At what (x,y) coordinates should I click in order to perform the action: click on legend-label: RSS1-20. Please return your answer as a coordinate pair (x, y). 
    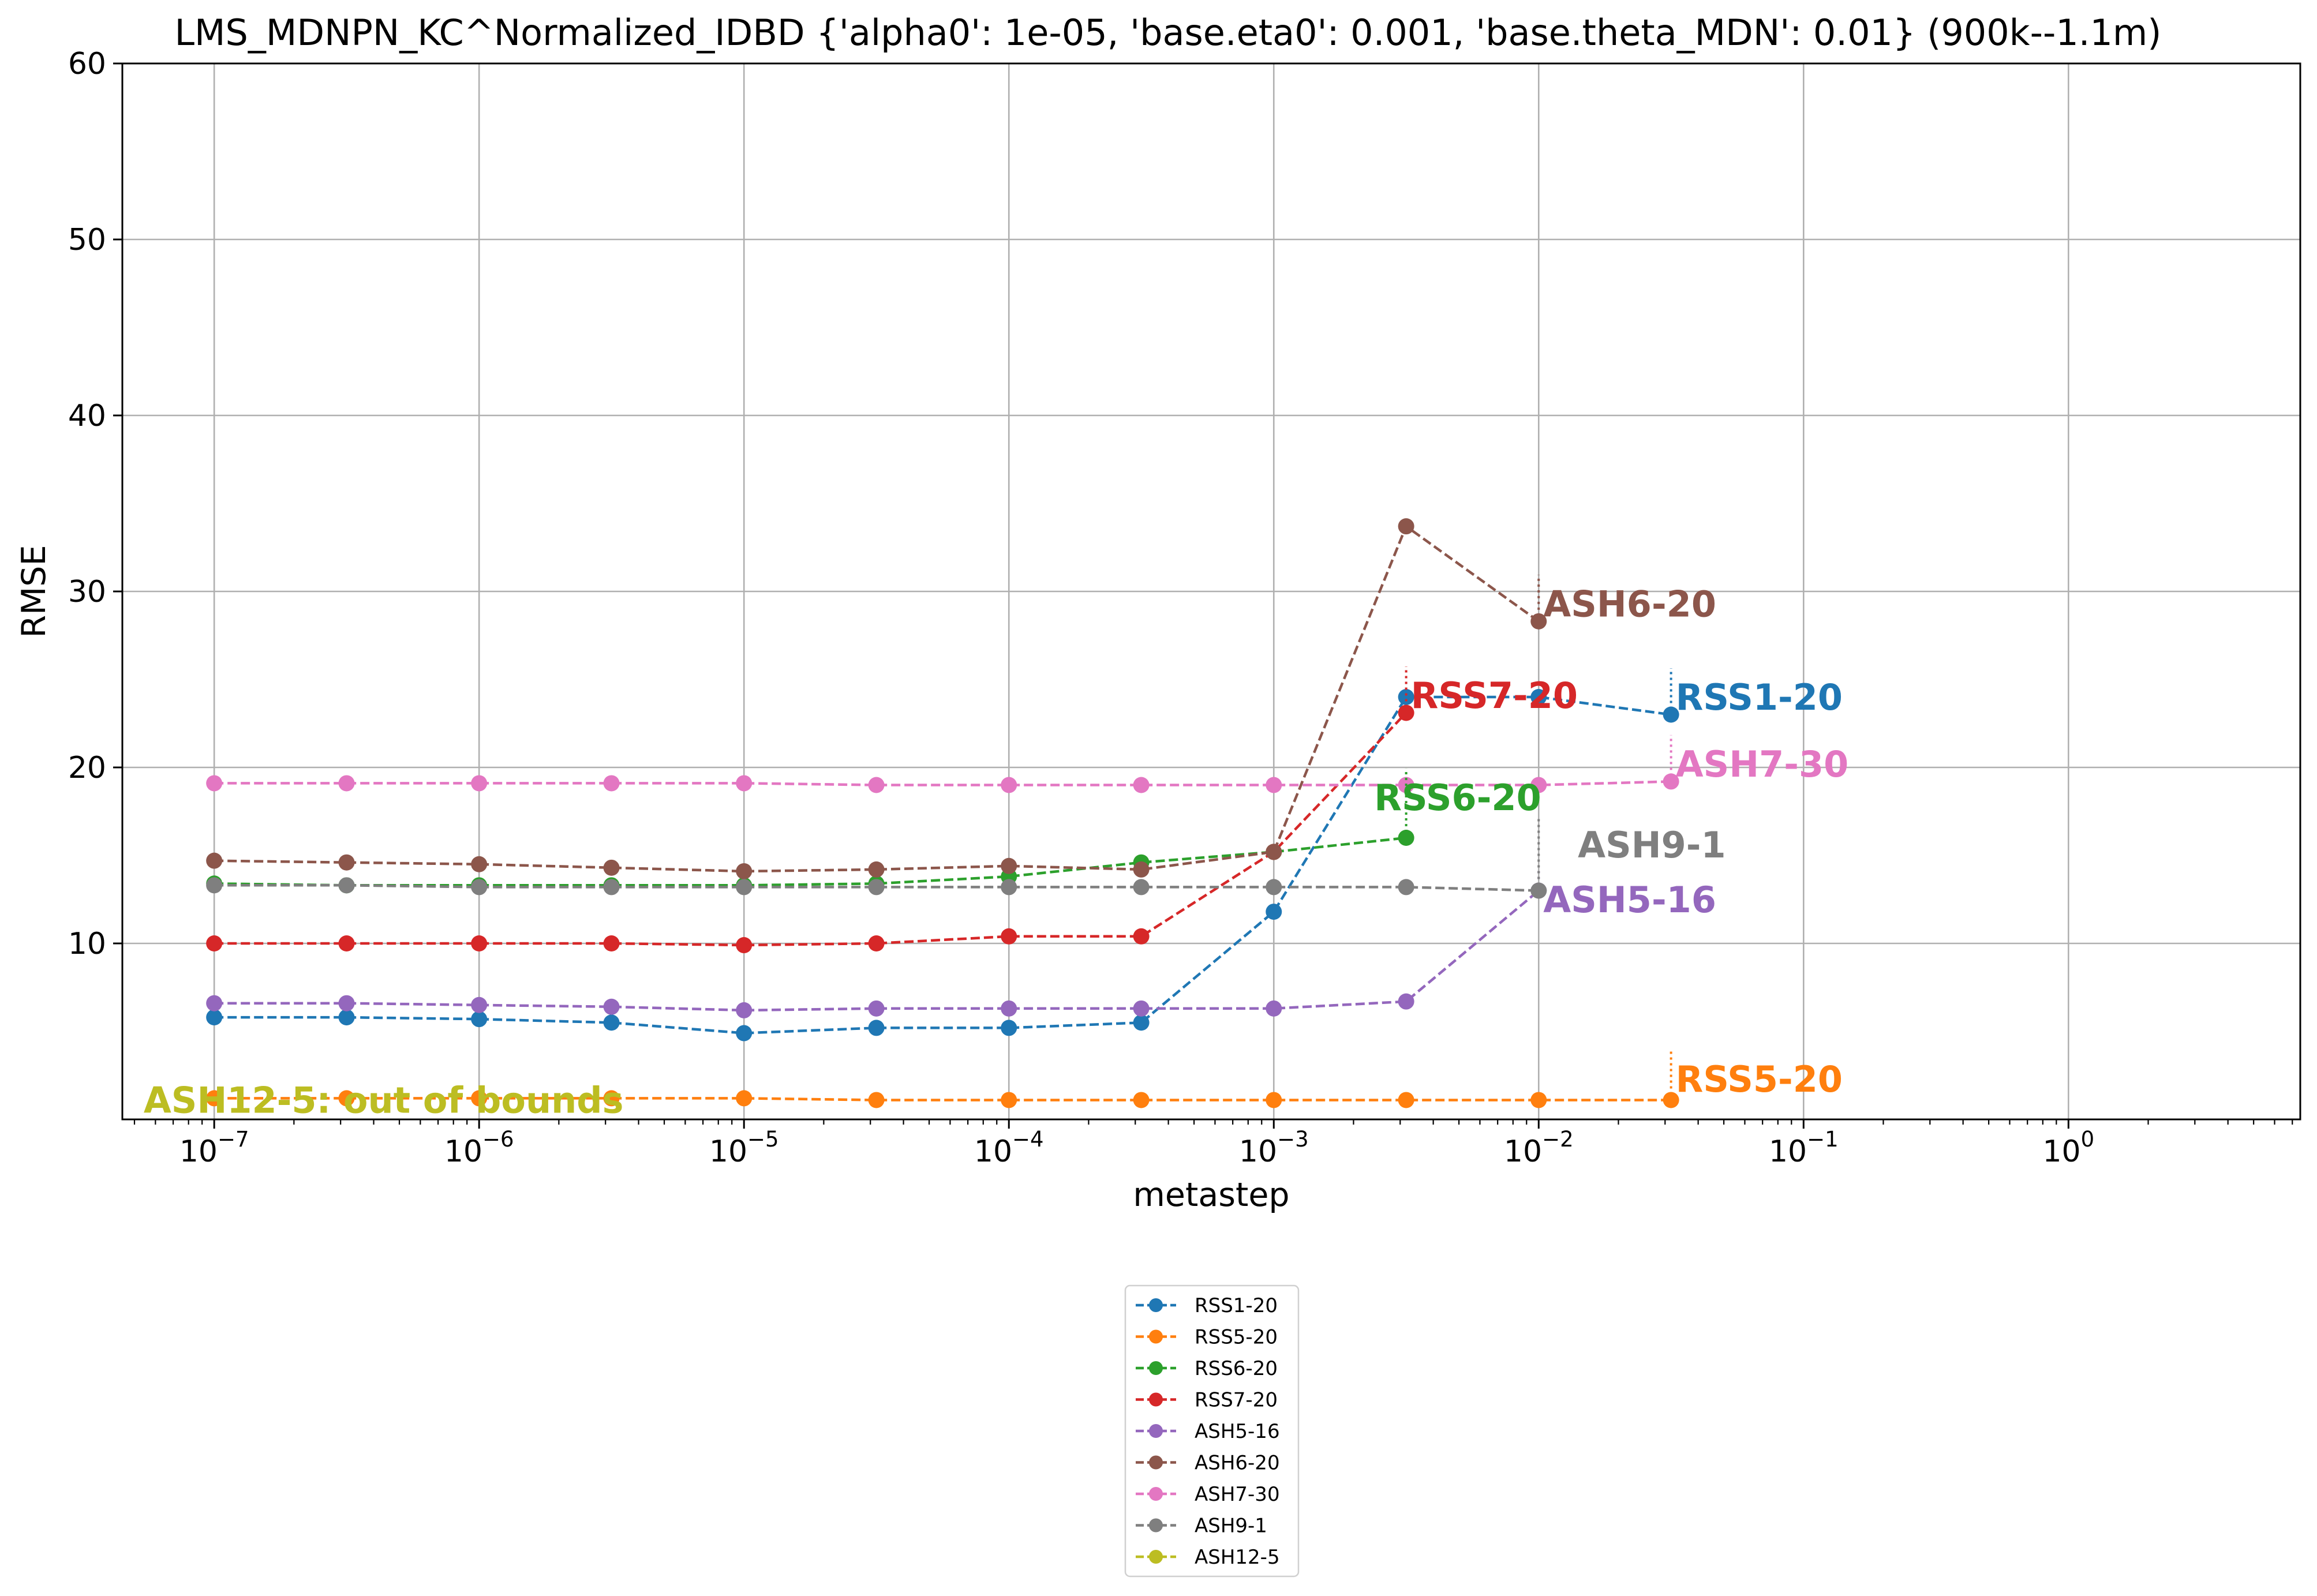
    Looking at the image, I should click on (1236, 1305).